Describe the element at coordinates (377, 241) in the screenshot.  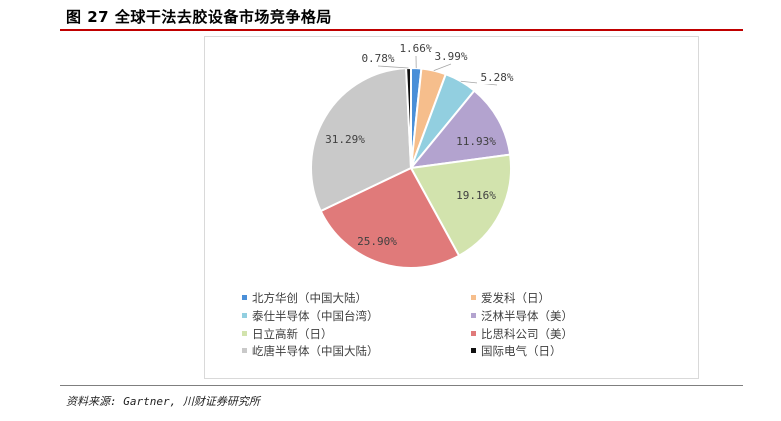
I see `data-label: 25.90%` at that location.